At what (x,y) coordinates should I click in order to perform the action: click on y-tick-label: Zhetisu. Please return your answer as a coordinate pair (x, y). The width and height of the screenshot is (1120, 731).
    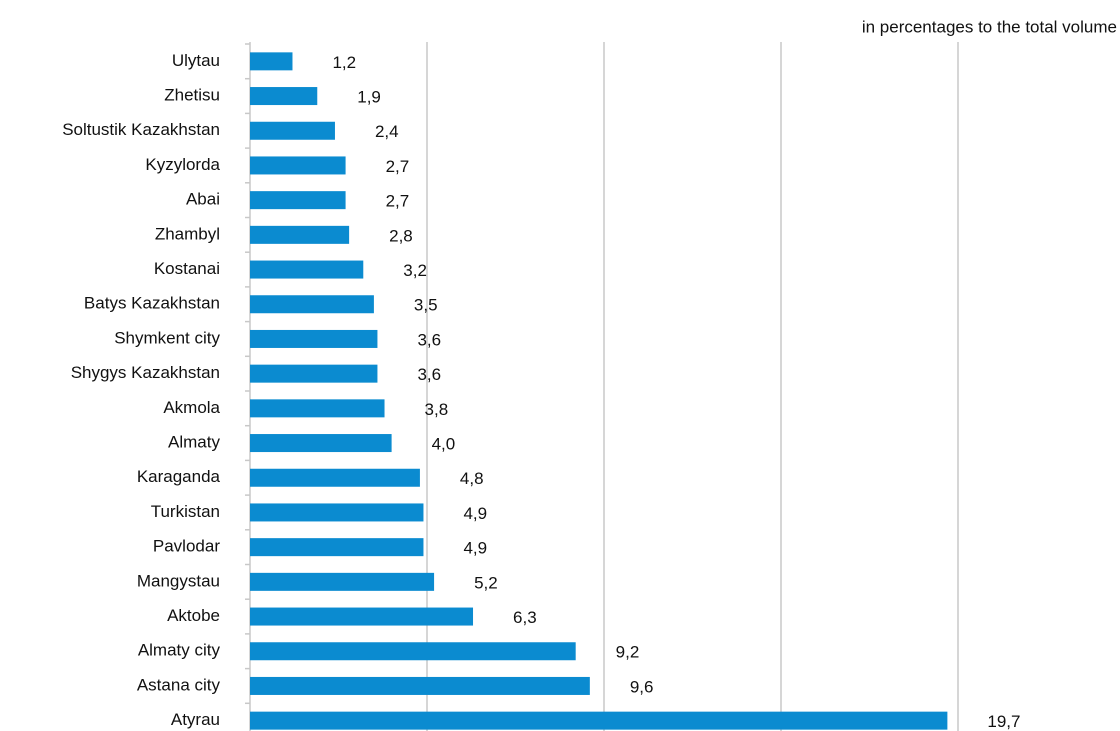
    Looking at the image, I should click on (192, 95).